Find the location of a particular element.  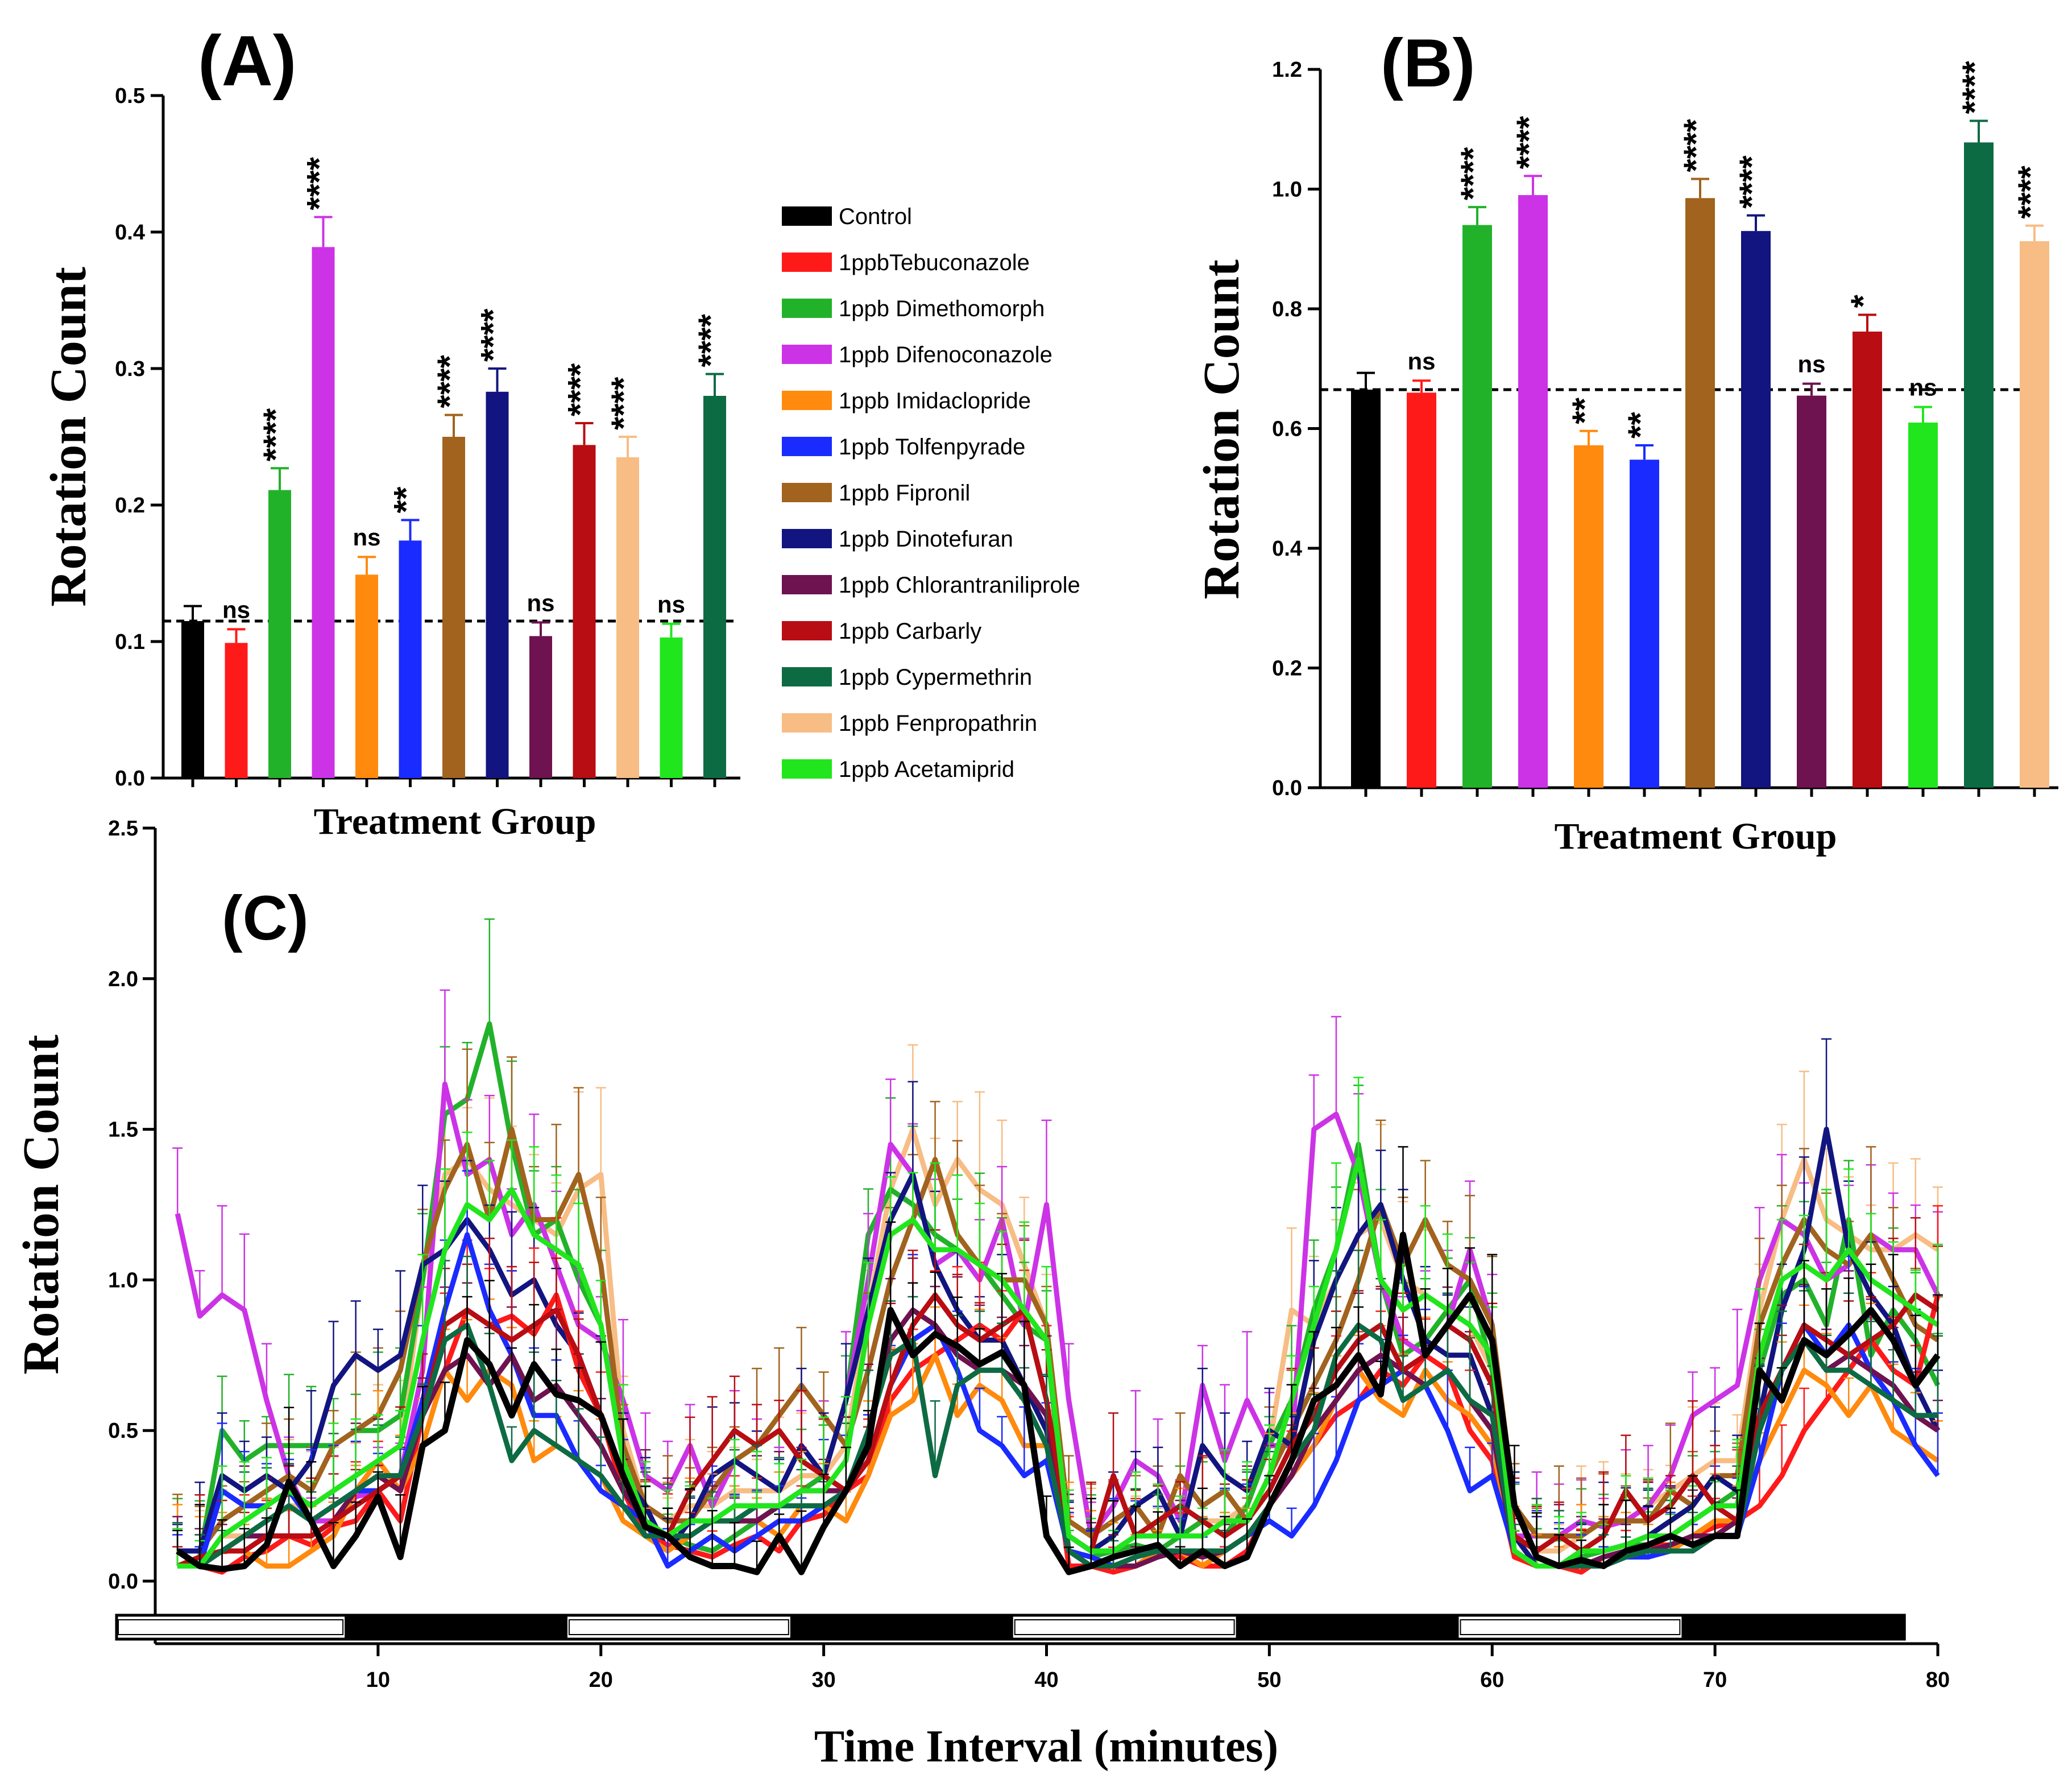

x-tick-label: 20 is located at coordinates (601, 1680).